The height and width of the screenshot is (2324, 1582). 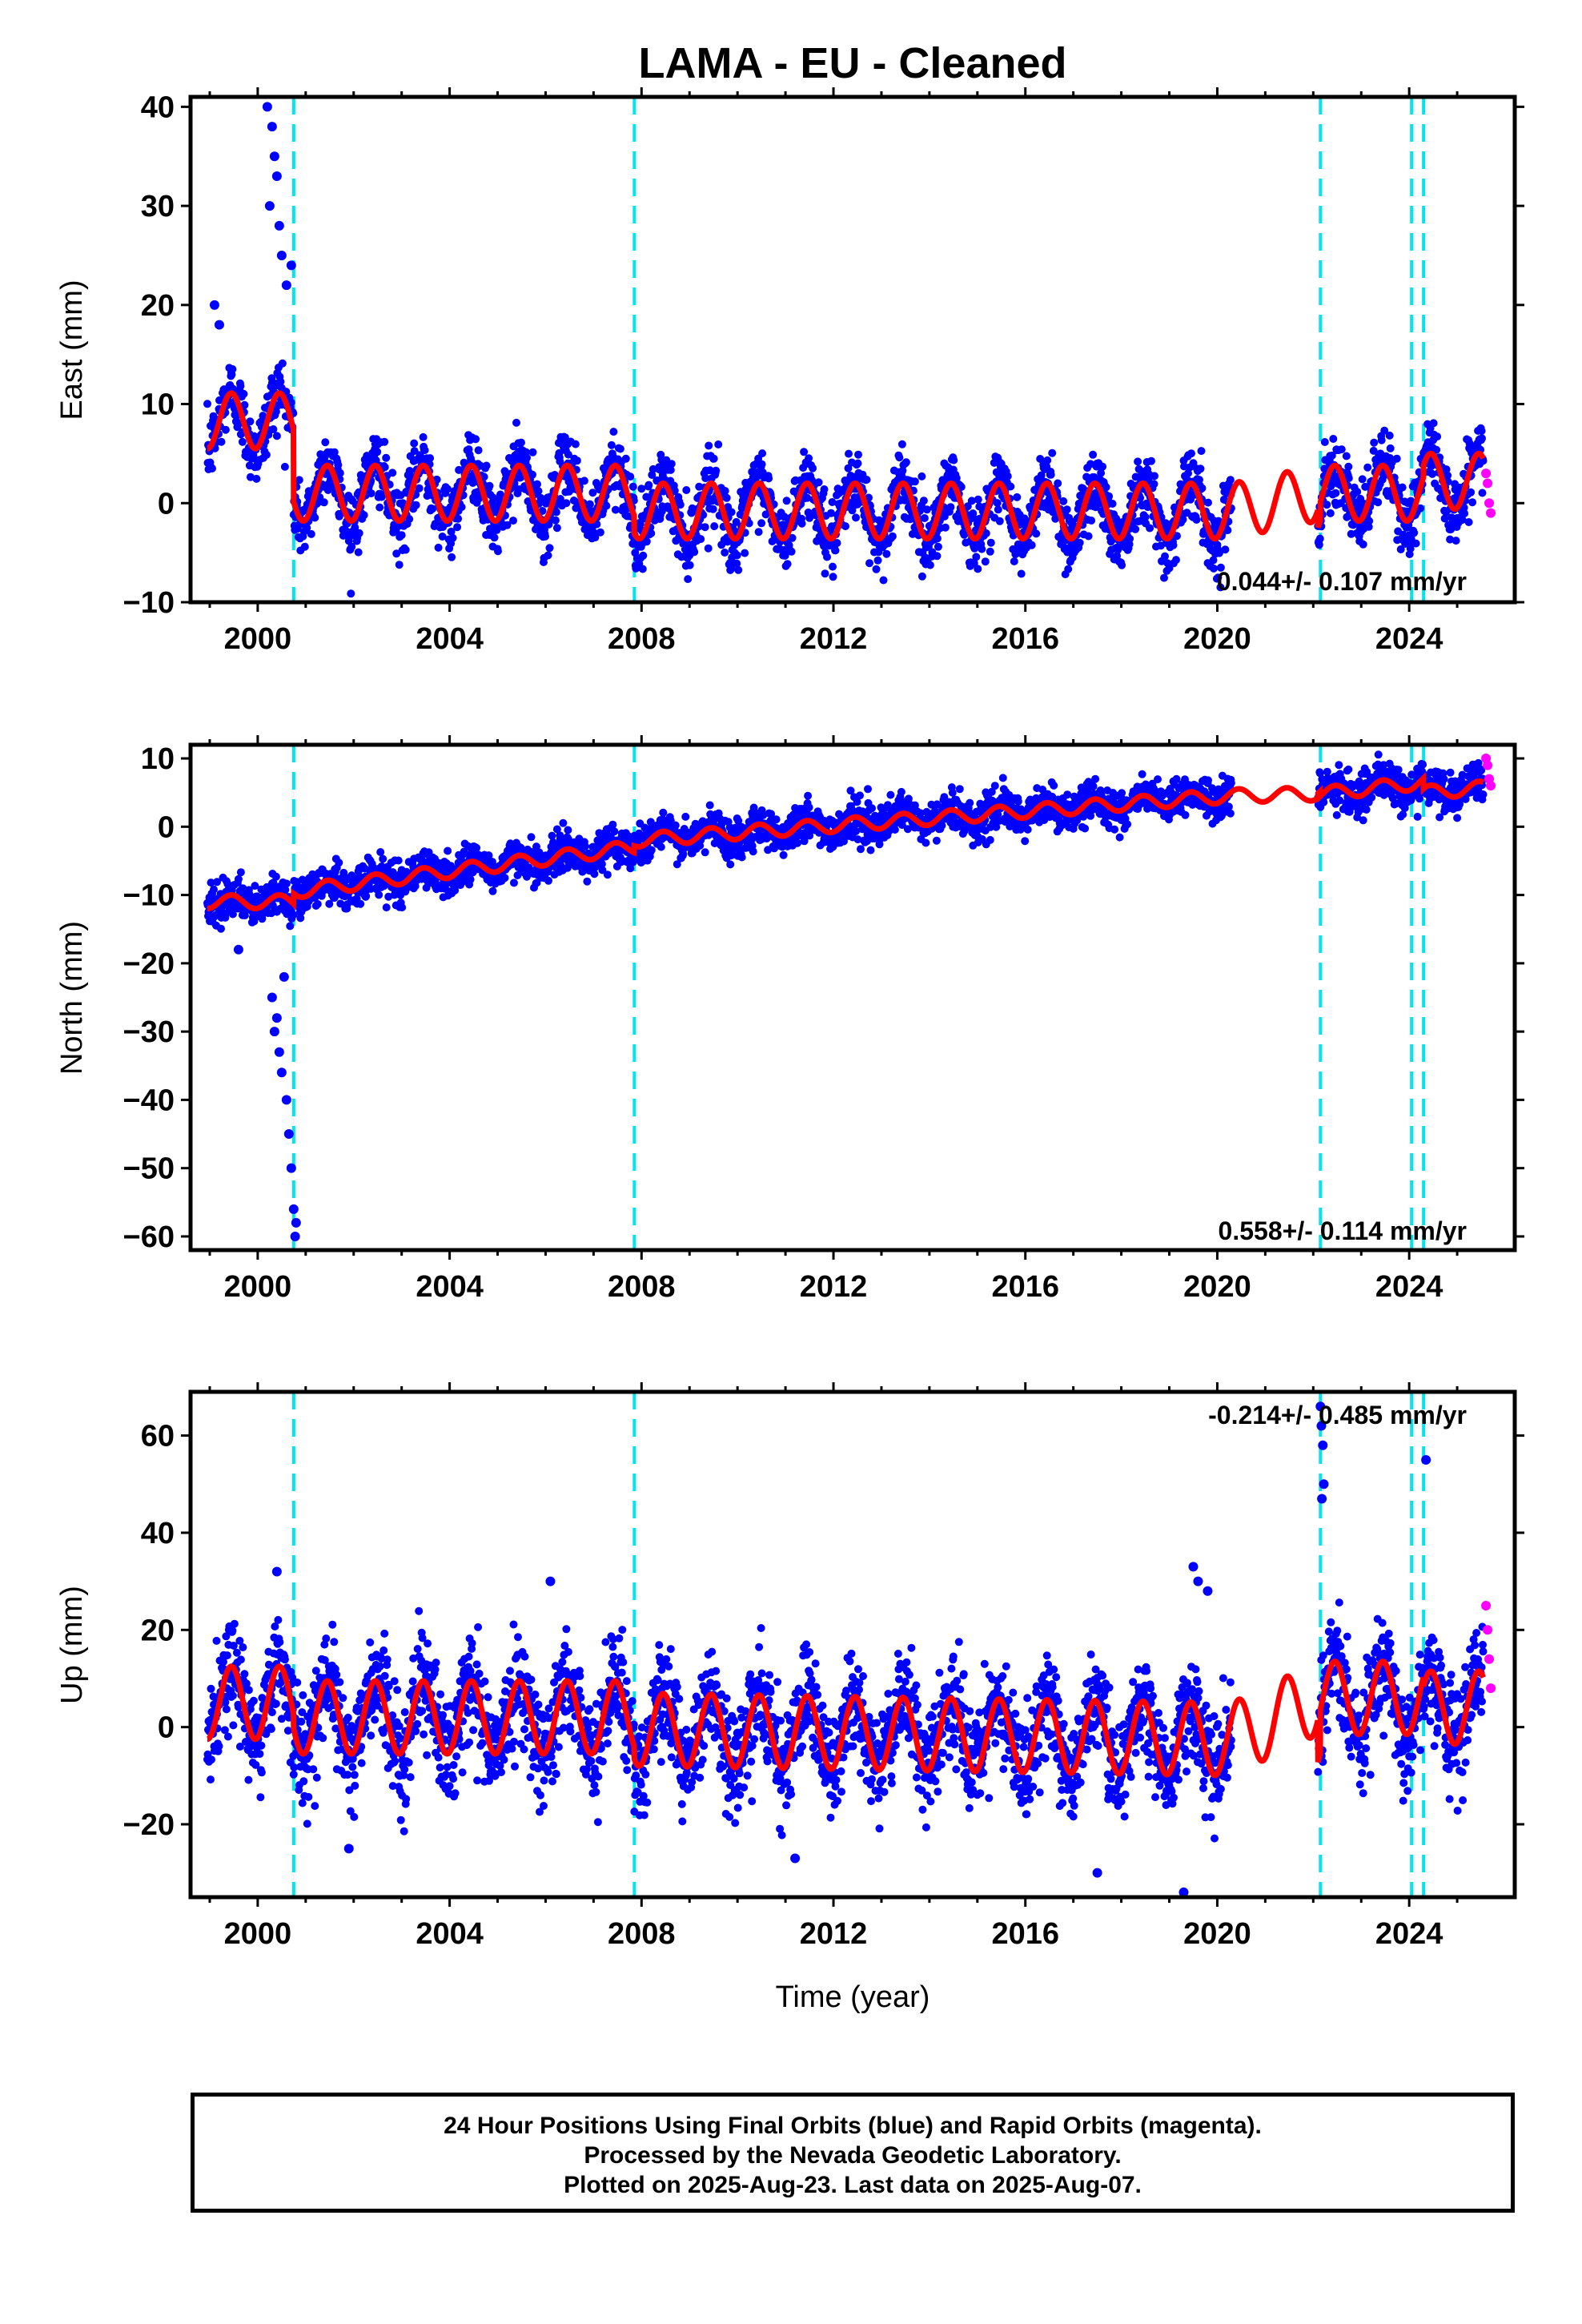 I want to click on east-x-tick-label: 2000, so click(x=258, y=639).